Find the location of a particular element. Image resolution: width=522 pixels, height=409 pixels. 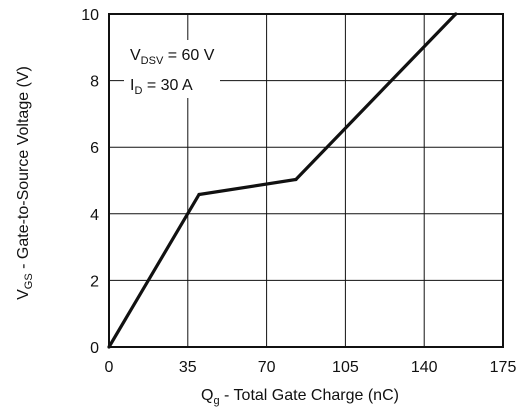

x-tick-label-3: 105 is located at coordinates (345, 367).